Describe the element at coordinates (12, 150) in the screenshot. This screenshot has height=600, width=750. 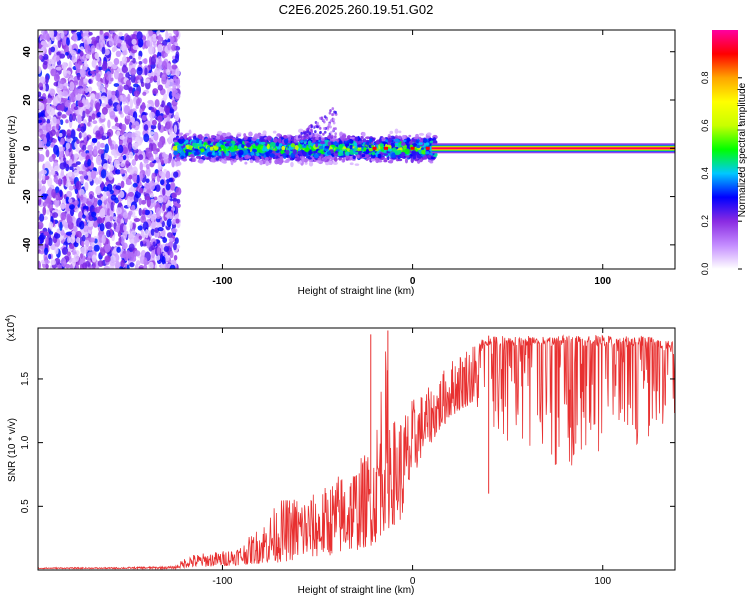
I see `spectrogram-y-axis-label: Frequency (Hz)` at that location.